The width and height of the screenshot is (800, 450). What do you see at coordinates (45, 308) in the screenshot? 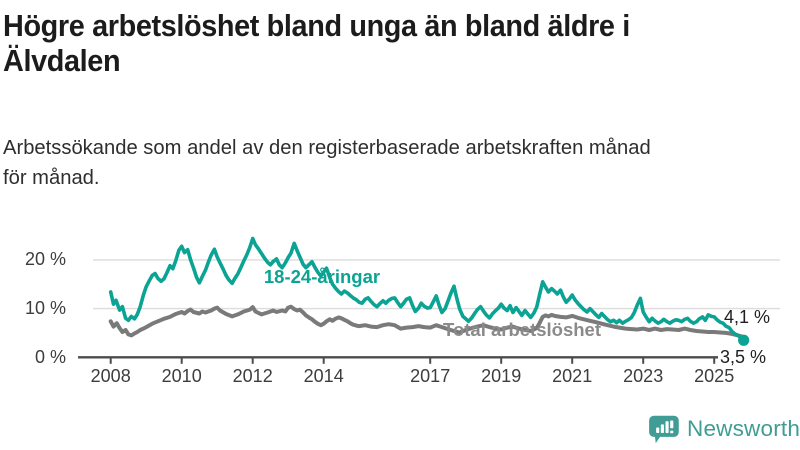
I see `y-axis-label-10: 10 %` at bounding box center [45, 308].